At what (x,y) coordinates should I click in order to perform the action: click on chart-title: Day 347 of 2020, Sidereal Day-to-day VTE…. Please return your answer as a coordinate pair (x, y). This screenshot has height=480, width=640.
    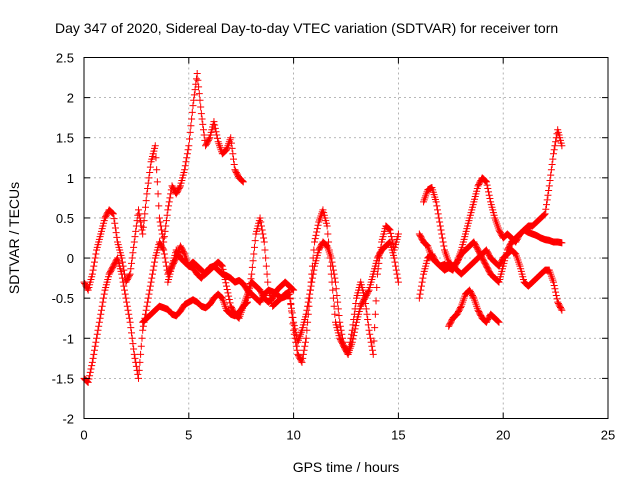
    Looking at the image, I should click on (306, 28).